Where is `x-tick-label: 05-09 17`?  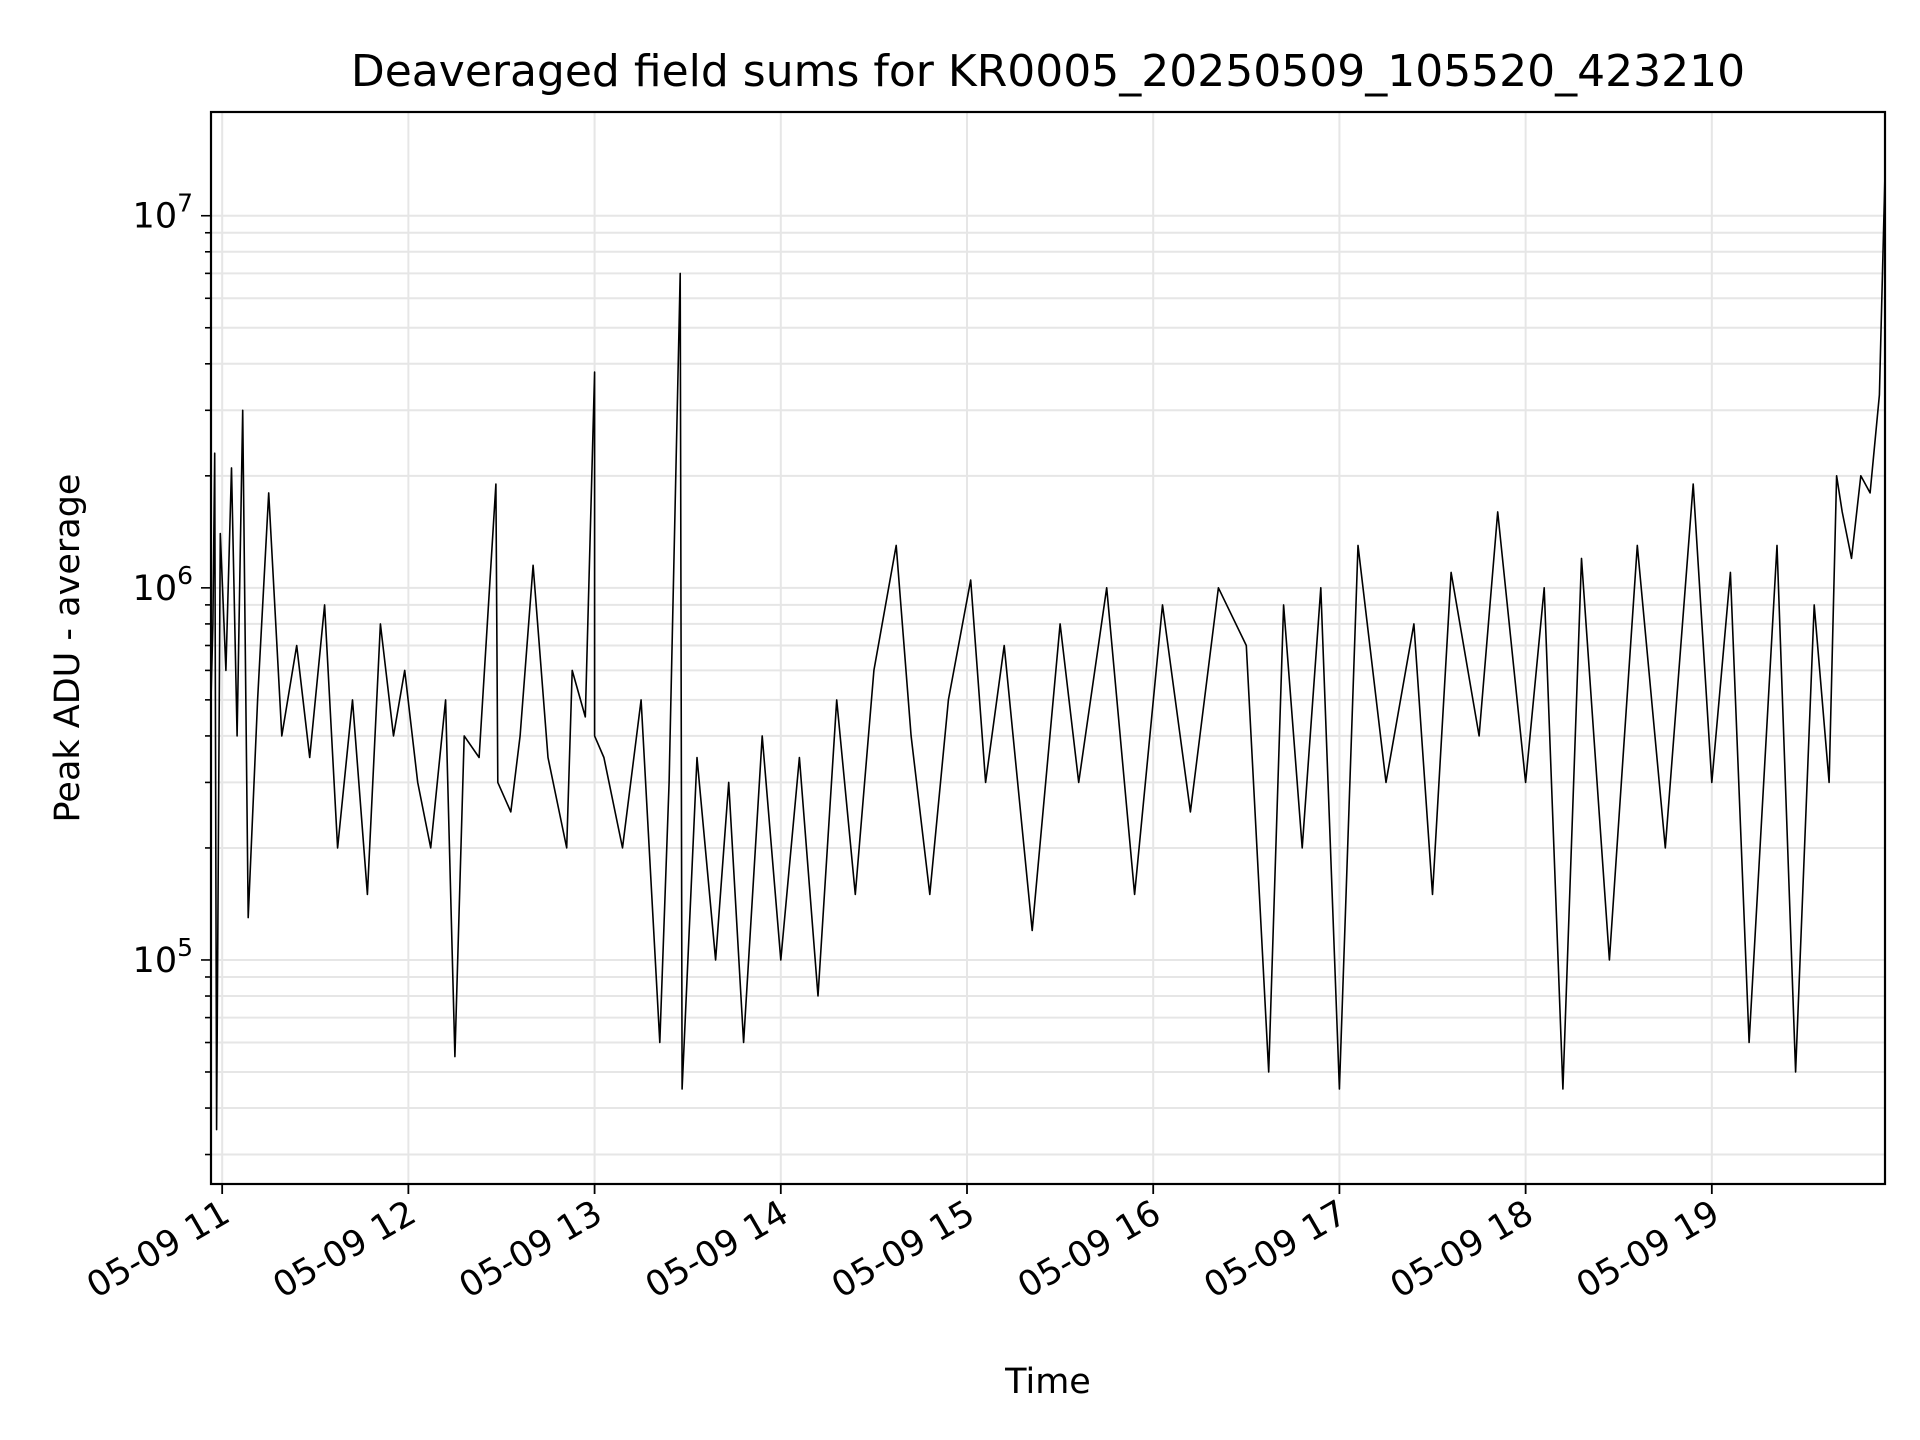 x-tick-label: 05-09 17 is located at coordinates (1276, 1249).